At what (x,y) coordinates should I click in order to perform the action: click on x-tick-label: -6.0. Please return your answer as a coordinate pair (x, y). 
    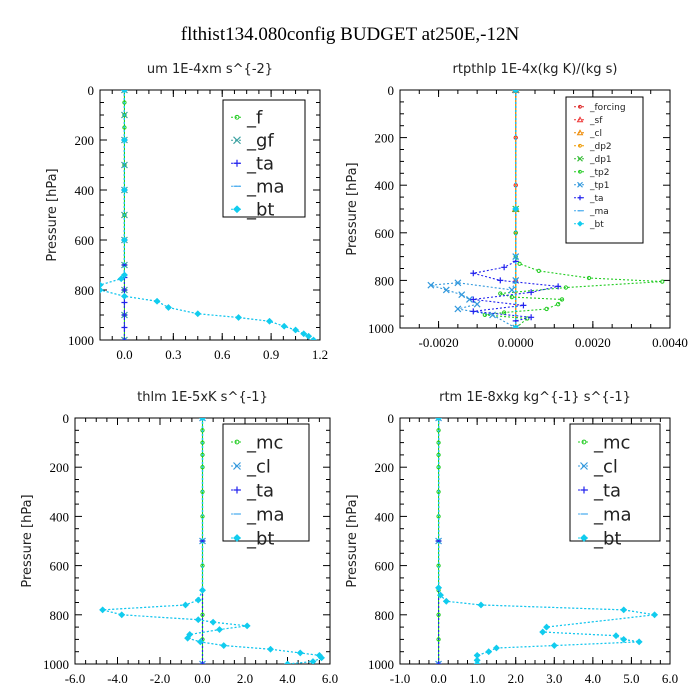
    Looking at the image, I should click on (75, 678).